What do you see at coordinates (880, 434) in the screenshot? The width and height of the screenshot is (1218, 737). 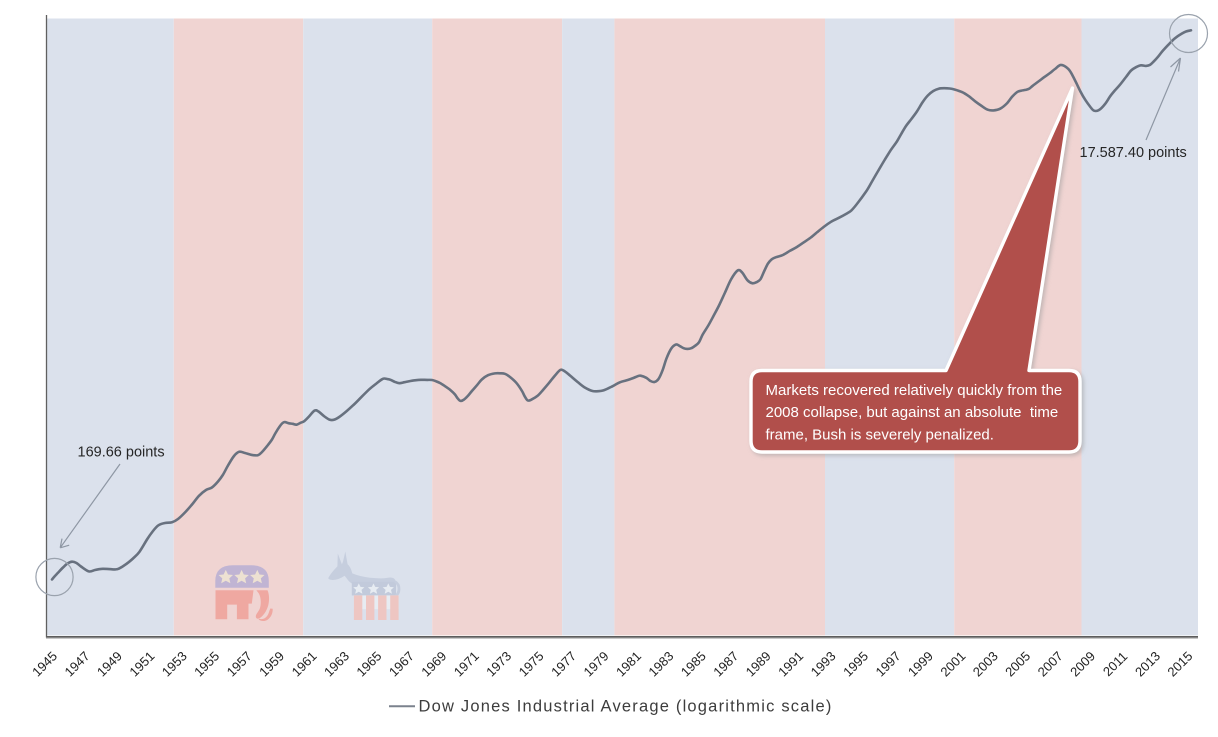 I see `svg-text:frame, Bush is severely penali: frame, Bush is severely penalized.` at bounding box center [880, 434].